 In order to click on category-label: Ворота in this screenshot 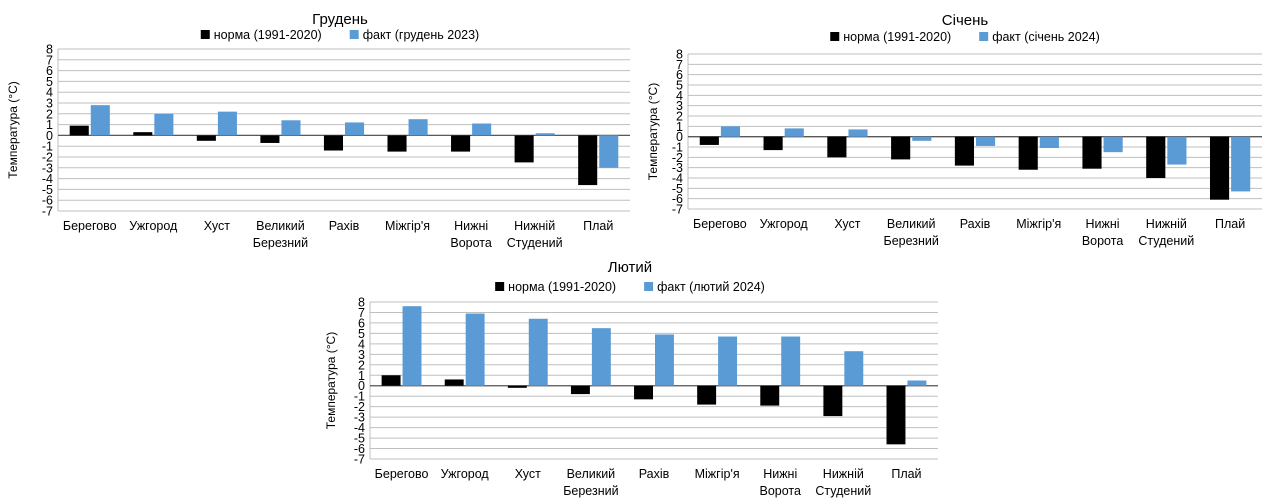, I will do `click(471, 243)`.